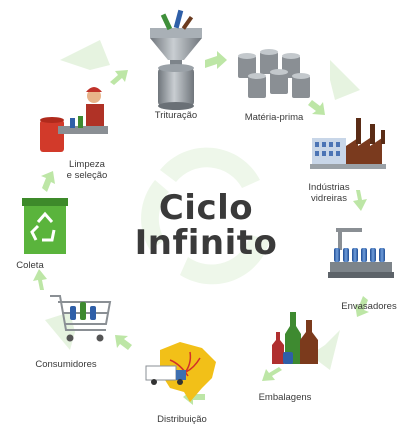 This screenshot has height=432, width=412. Describe the element at coordinates (295, 338) in the screenshot. I see `bottles-icon` at that location.